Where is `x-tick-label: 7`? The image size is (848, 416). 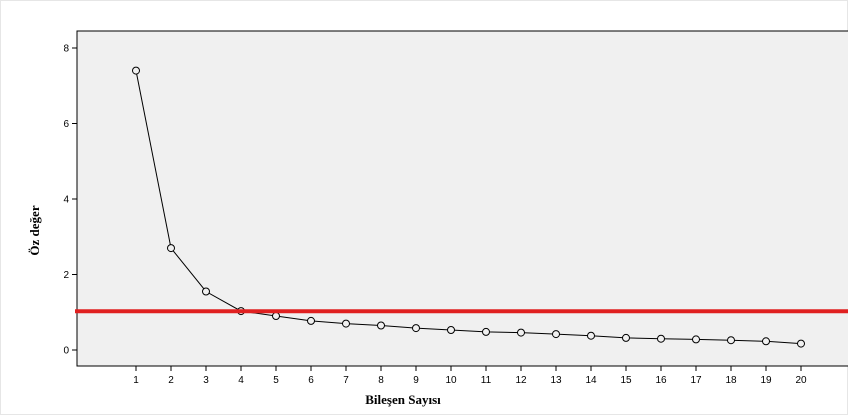
x-tick-label: 7 is located at coordinates (346, 380).